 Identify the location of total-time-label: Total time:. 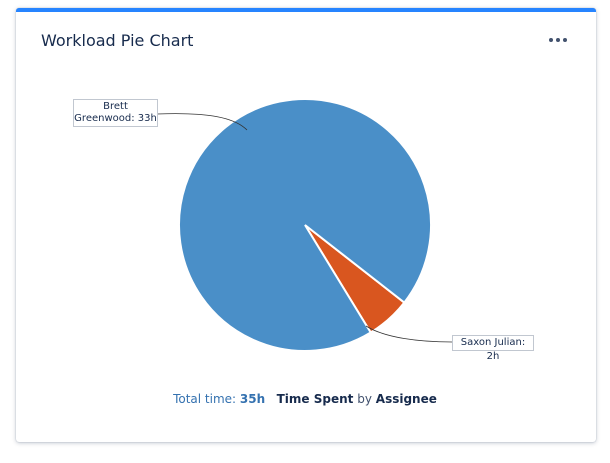
(205, 399).